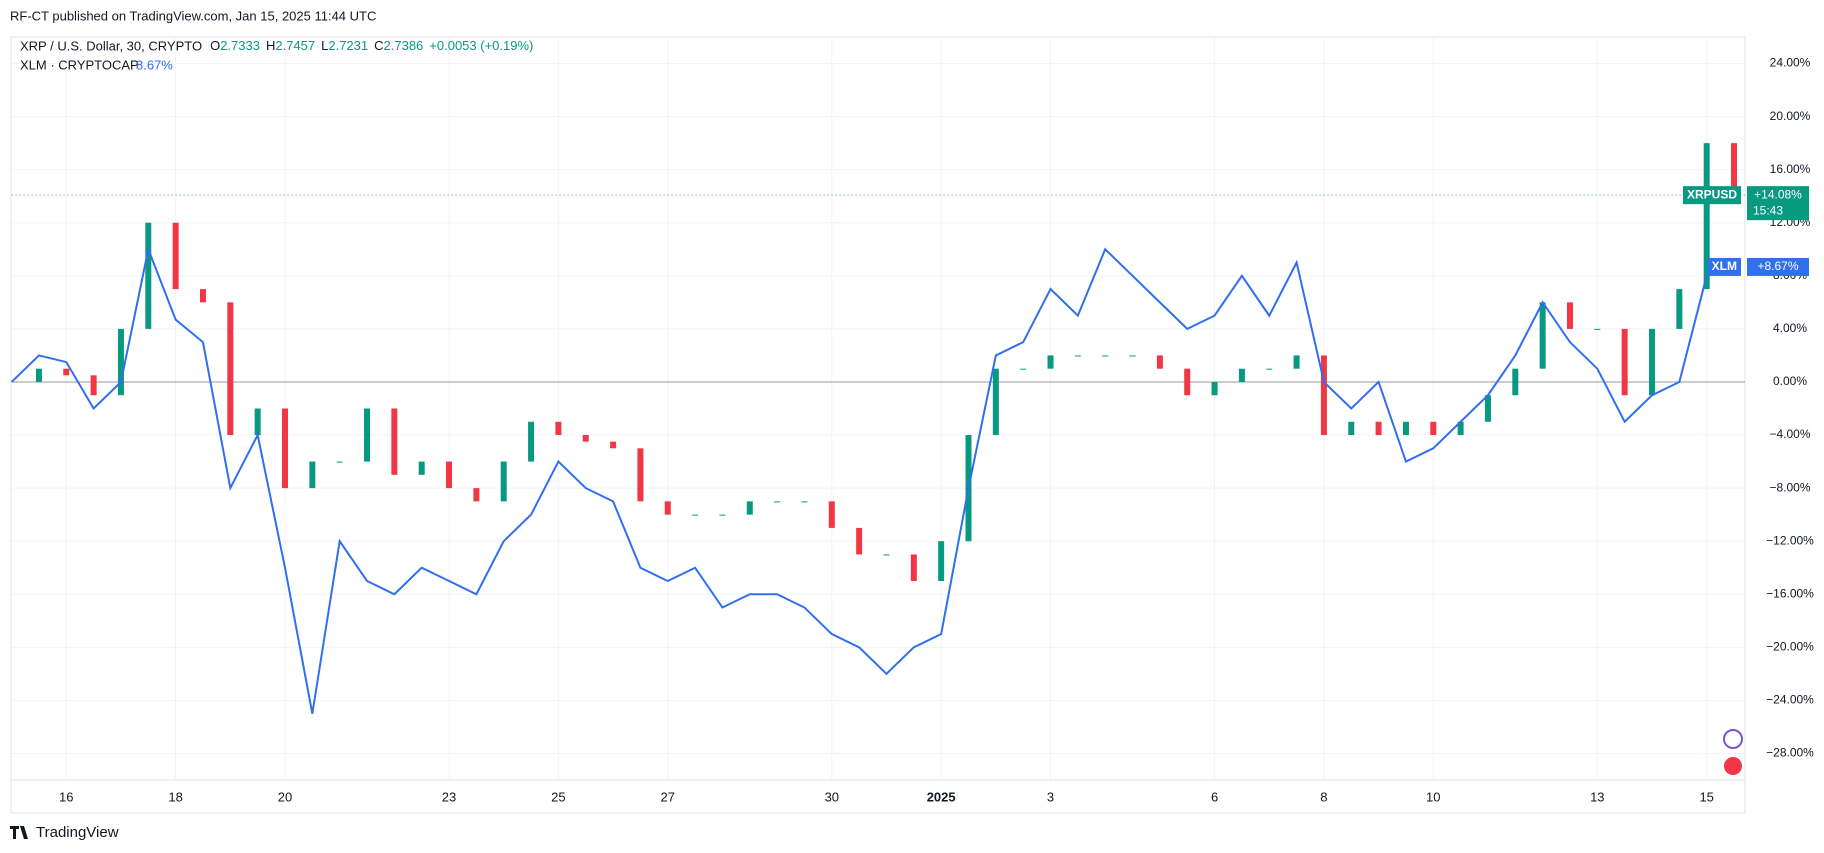 This screenshot has height=853, width=1824. I want to click on x-tick-label: 23, so click(449, 796).